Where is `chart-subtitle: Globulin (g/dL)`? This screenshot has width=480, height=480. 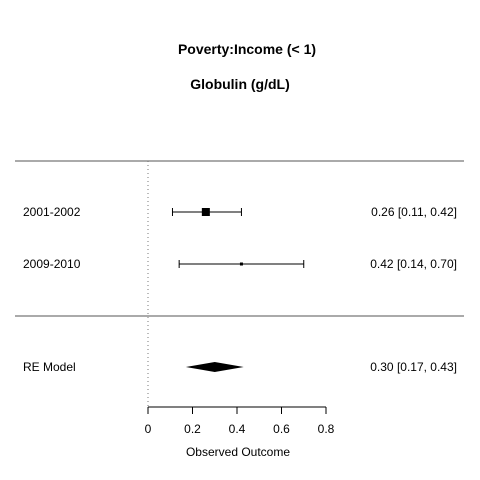 chart-subtitle: Globulin (g/dL) is located at coordinates (240, 84).